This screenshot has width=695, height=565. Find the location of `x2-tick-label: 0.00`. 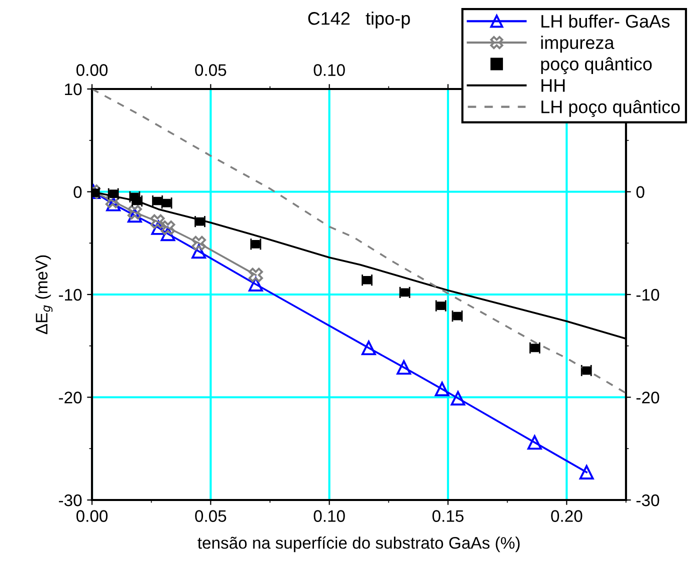

x2-tick-label: 0.00 is located at coordinates (92, 70).